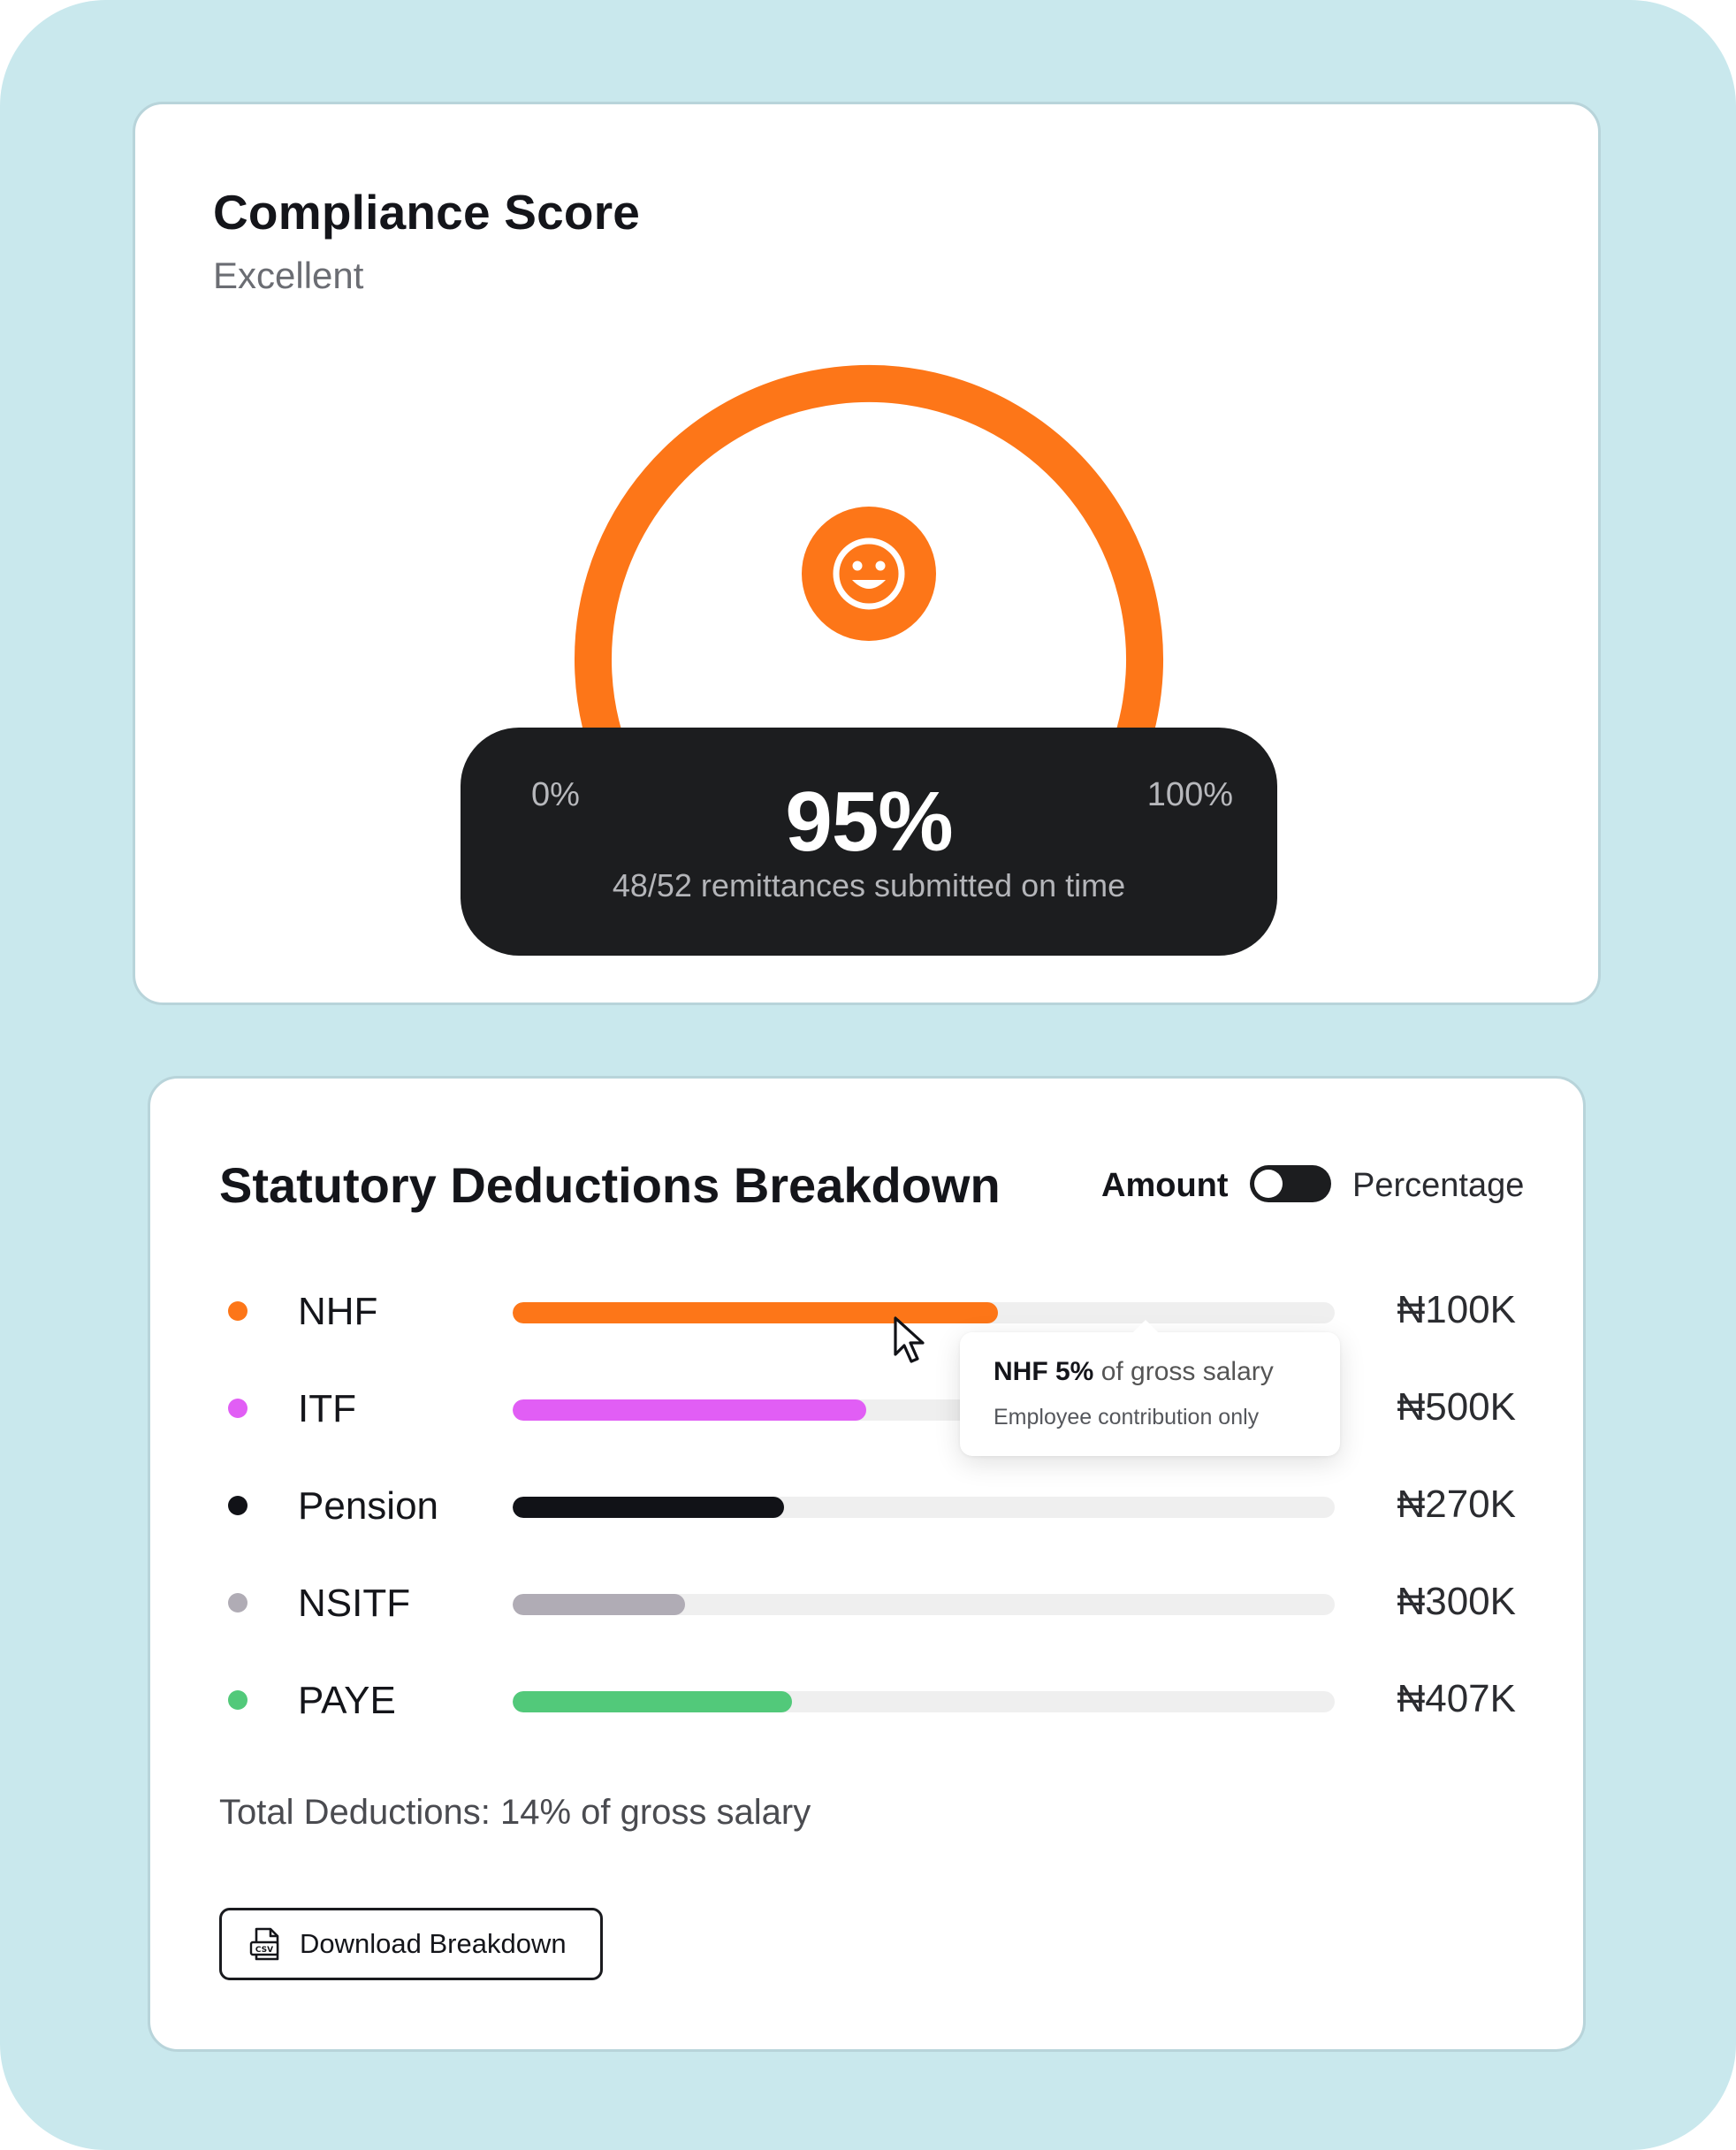 The width and height of the screenshot is (1736, 2150). What do you see at coordinates (869, 822) in the screenshot?
I see `score-value: 95%` at bounding box center [869, 822].